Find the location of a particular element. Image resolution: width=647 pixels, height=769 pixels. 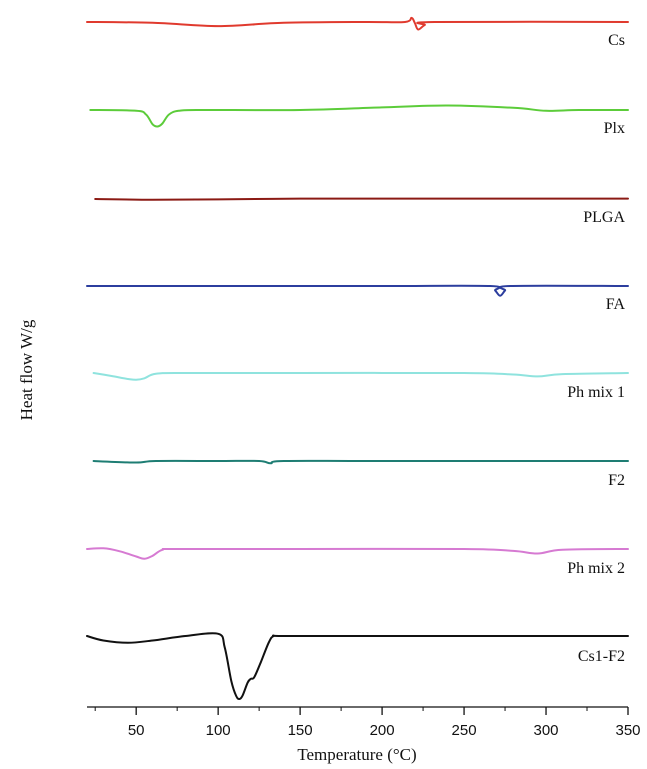

series-ph-mix-1-line is located at coordinates (360, 376).